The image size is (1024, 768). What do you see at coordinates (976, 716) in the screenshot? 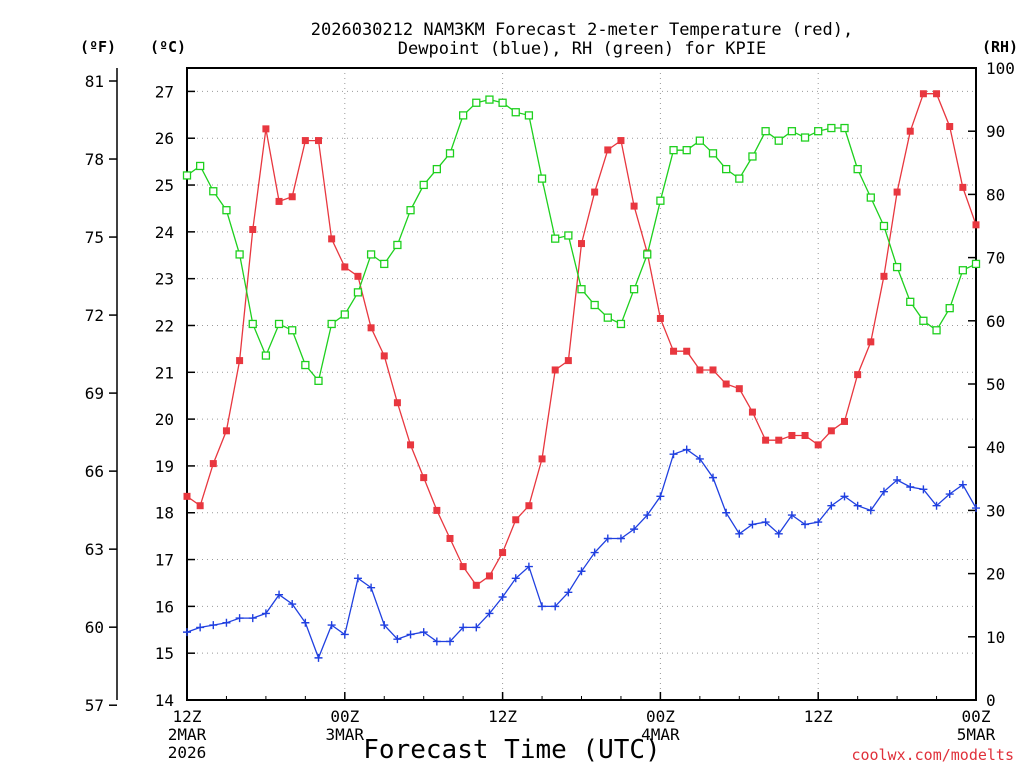
I see `x-tick-label: 00Z` at bounding box center [976, 716].